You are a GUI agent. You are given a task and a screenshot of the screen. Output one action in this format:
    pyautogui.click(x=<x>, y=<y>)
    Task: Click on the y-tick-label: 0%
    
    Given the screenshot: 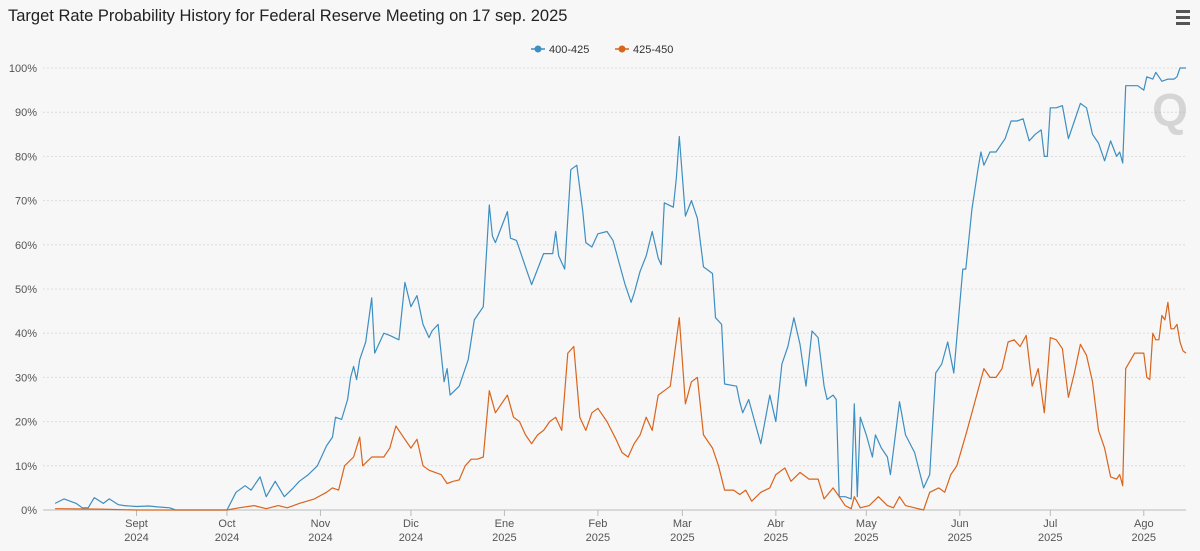 What is the action you would take?
    pyautogui.click(x=29, y=511)
    